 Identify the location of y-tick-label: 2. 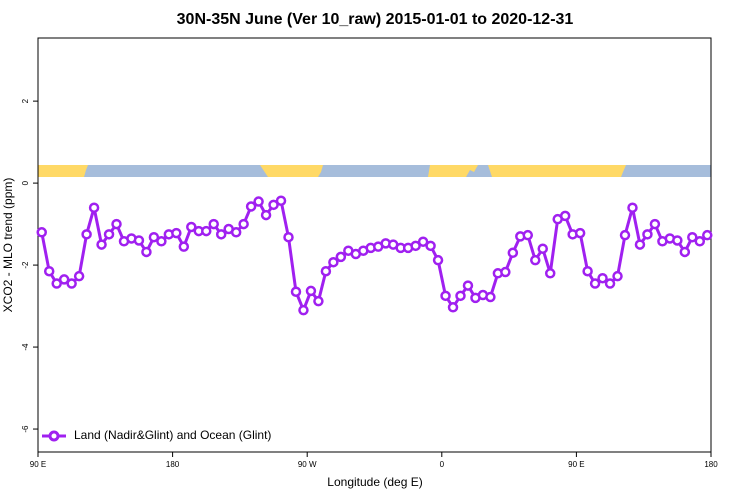
(25, 100).